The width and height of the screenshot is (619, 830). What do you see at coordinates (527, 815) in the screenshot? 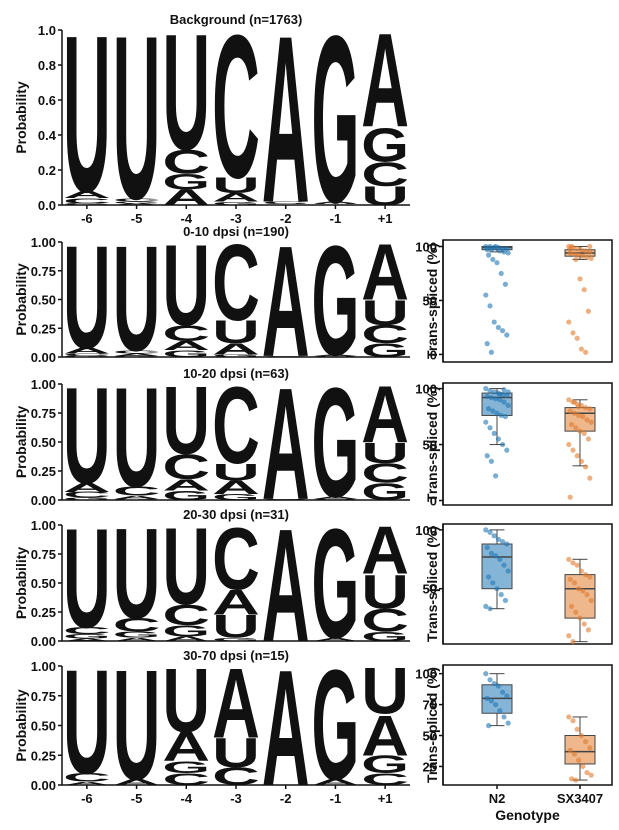
I see `x-axis-label: Genotype` at bounding box center [527, 815].